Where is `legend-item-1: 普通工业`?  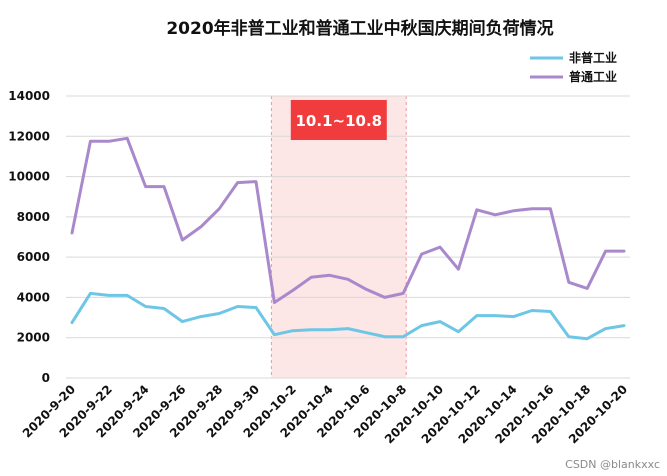 legend-item-1: 普通工业 is located at coordinates (573, 76).